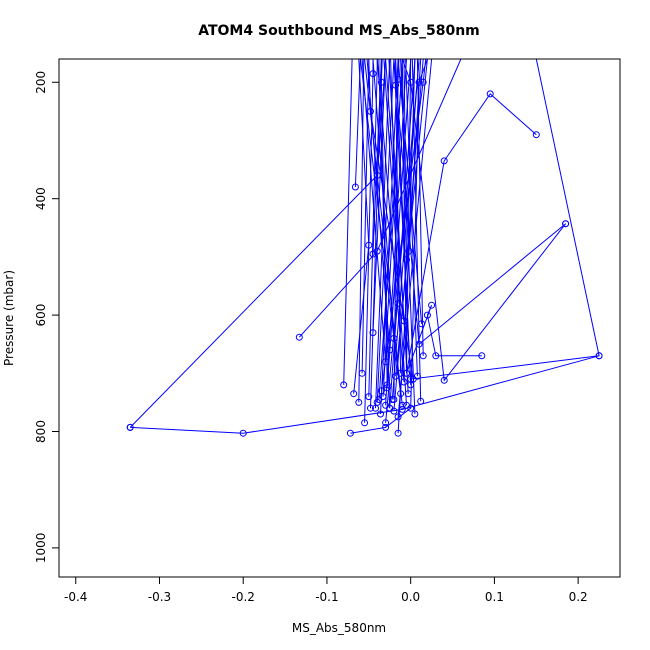 Image resolution: width=650 pixels, height=650 pixels. What do you see at coordinates (339, 31) in the screenshot?
I see `chart-title: ATOM4 Southbound MS_Abs_580nm` at bounding box center [339, 31].